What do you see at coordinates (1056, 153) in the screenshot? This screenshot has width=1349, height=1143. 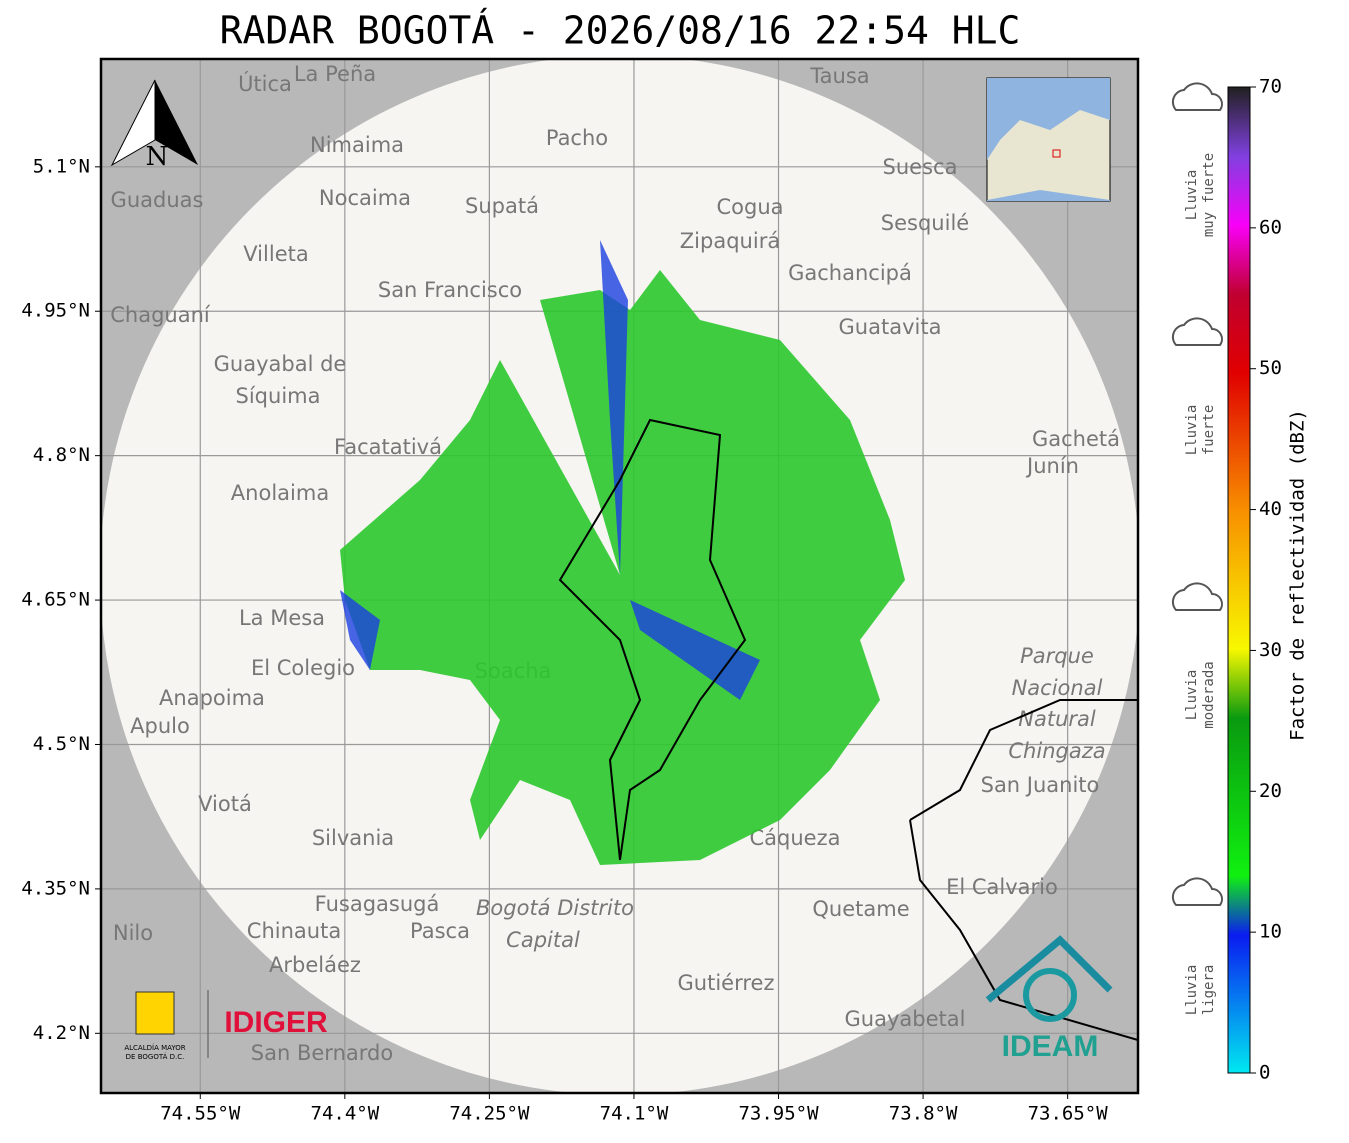 I see `inset-extent` at bounding box center [1056, 153].